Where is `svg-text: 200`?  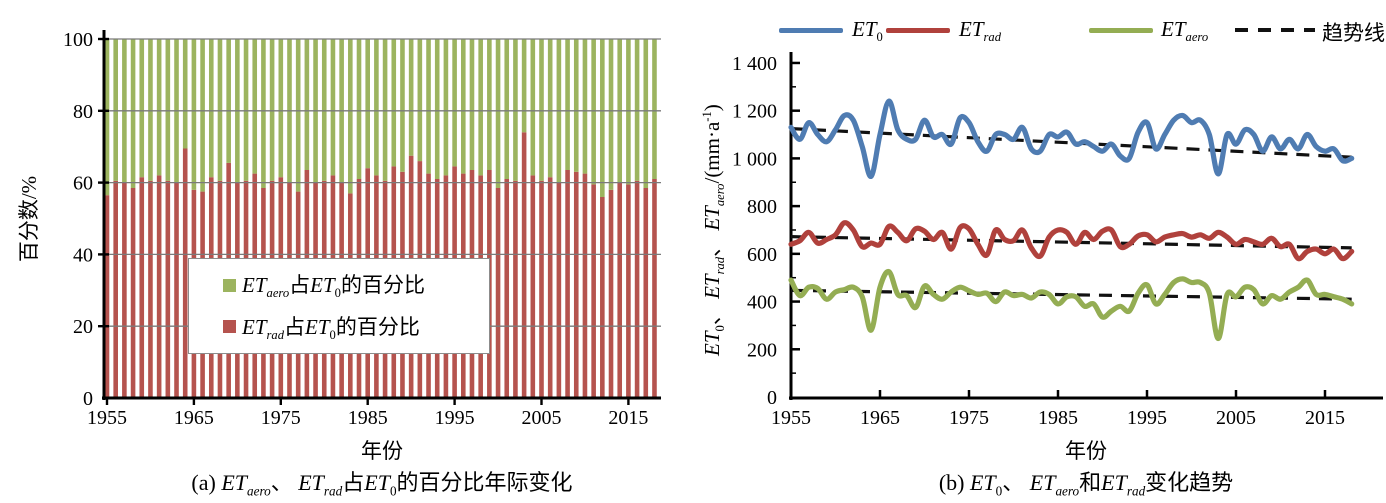
svg-text: 200 is located at coordinates (762, 350).